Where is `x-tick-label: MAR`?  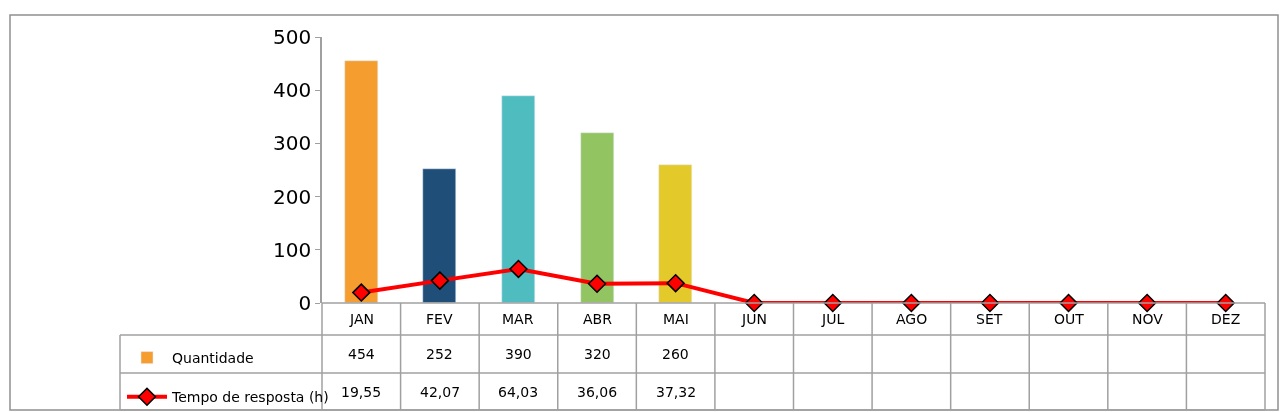
x-tick-label: MAR is located at coordinates (518, 319).